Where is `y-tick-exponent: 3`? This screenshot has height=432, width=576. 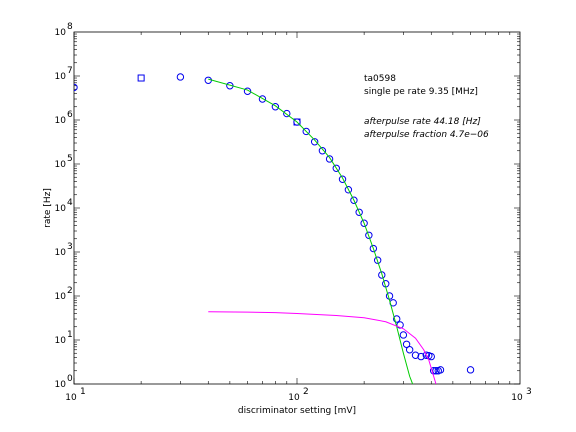
y-tick-exponent: 3 is located at coordinates (70, 247).